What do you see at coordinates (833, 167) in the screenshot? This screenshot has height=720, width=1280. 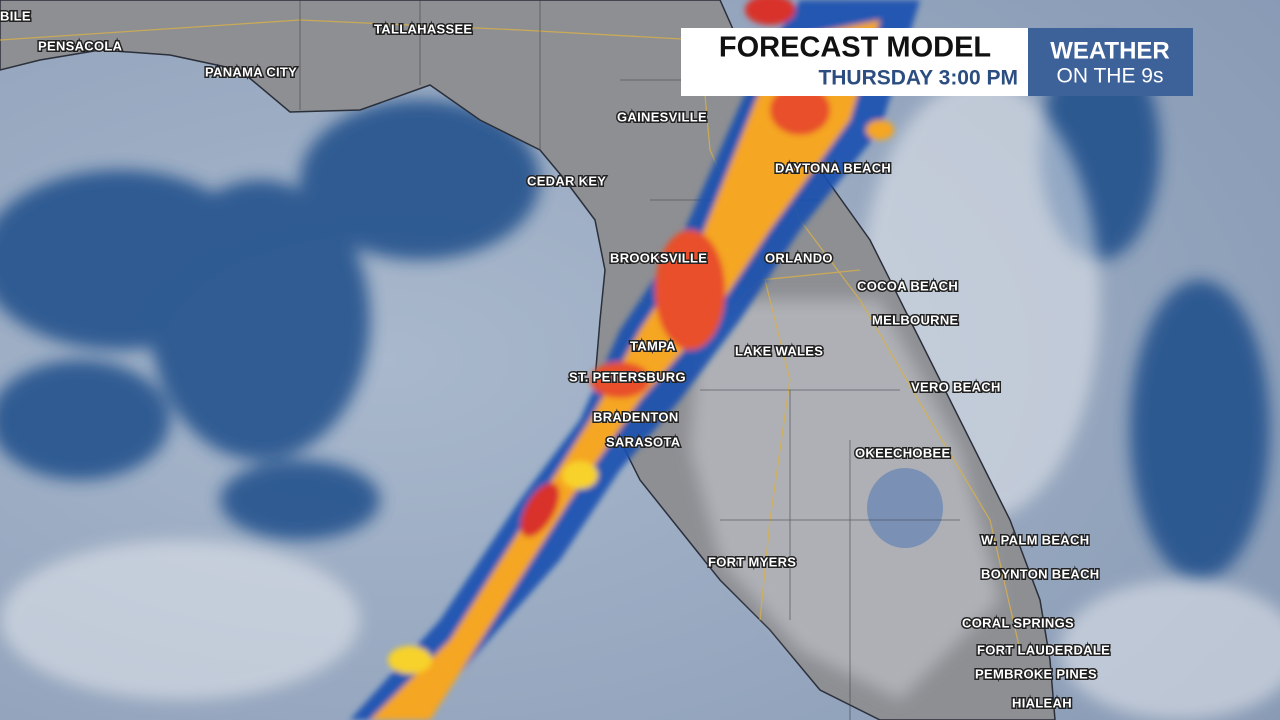 I see `city-label: DAYTONA BEACH` at bounding box center [833, 167].